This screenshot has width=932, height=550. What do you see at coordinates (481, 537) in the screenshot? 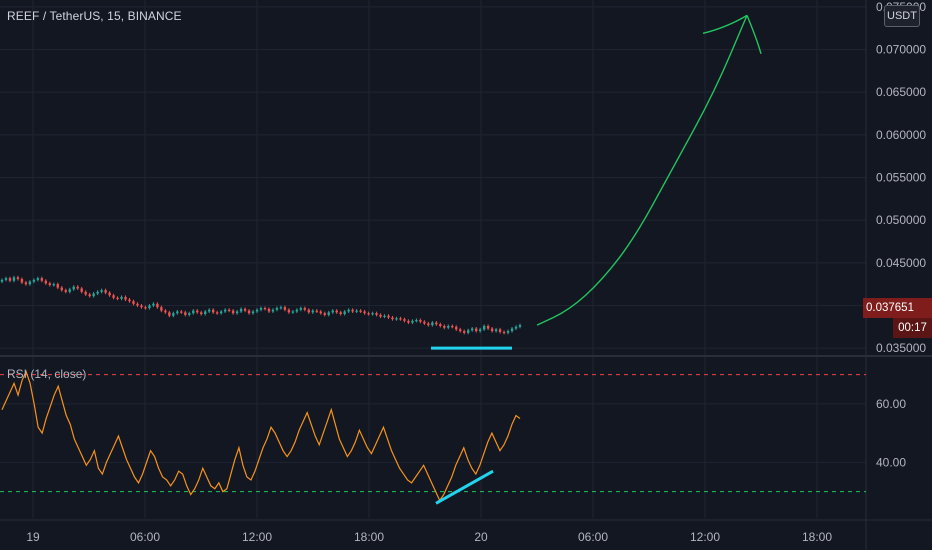
I see `time-tick-label: 20` at bounding box center [481, 537].